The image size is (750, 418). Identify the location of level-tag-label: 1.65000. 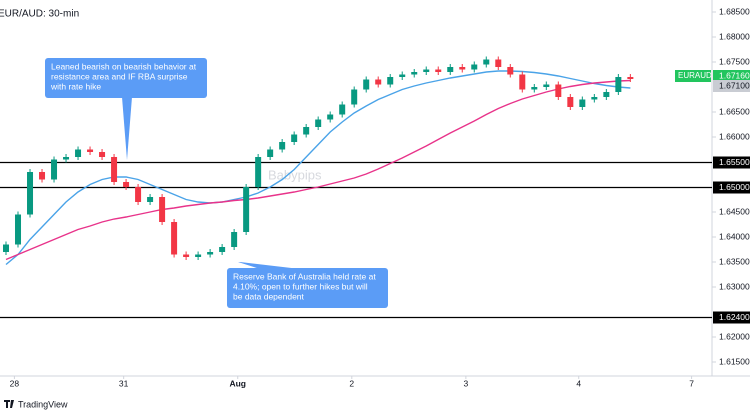
(734, 187).